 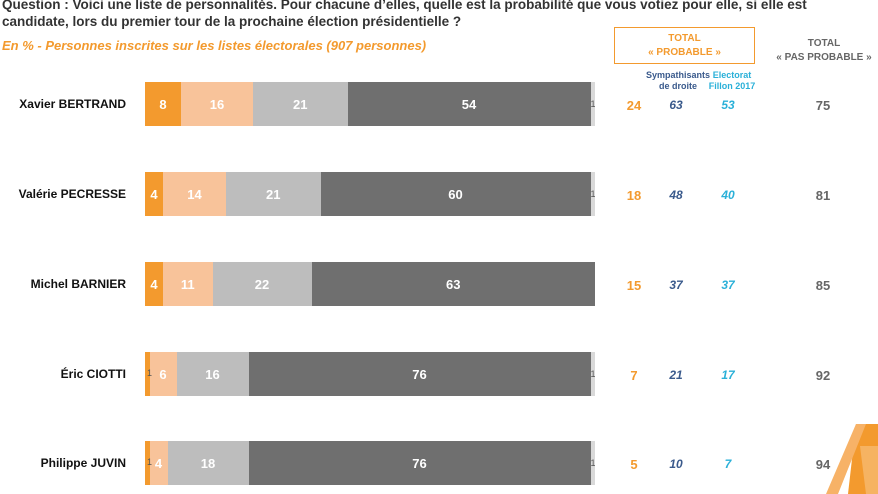 I want to click on total-probable-value: 5, so click(x=634, y=464).